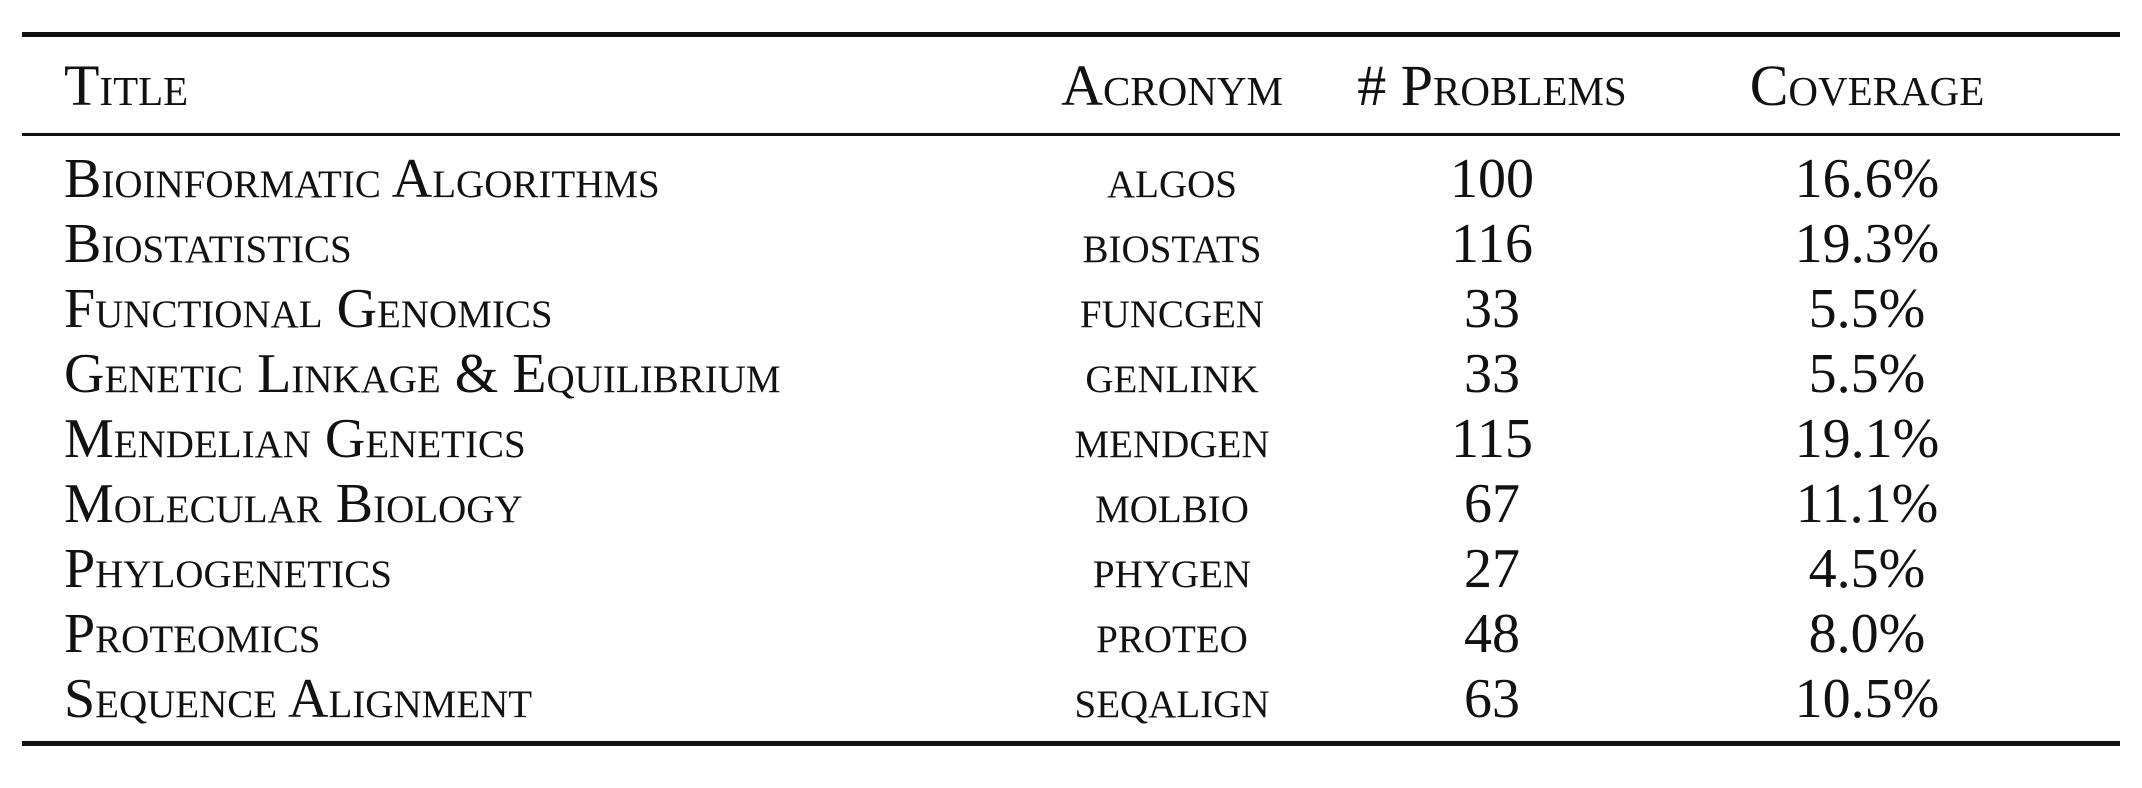 This screenshot has width=2142, height=788. Describe the element at coordinates (1071, 568) in the screenshot. I see `table-row: Phylogenetics phygen 27 4.5%` at that location.